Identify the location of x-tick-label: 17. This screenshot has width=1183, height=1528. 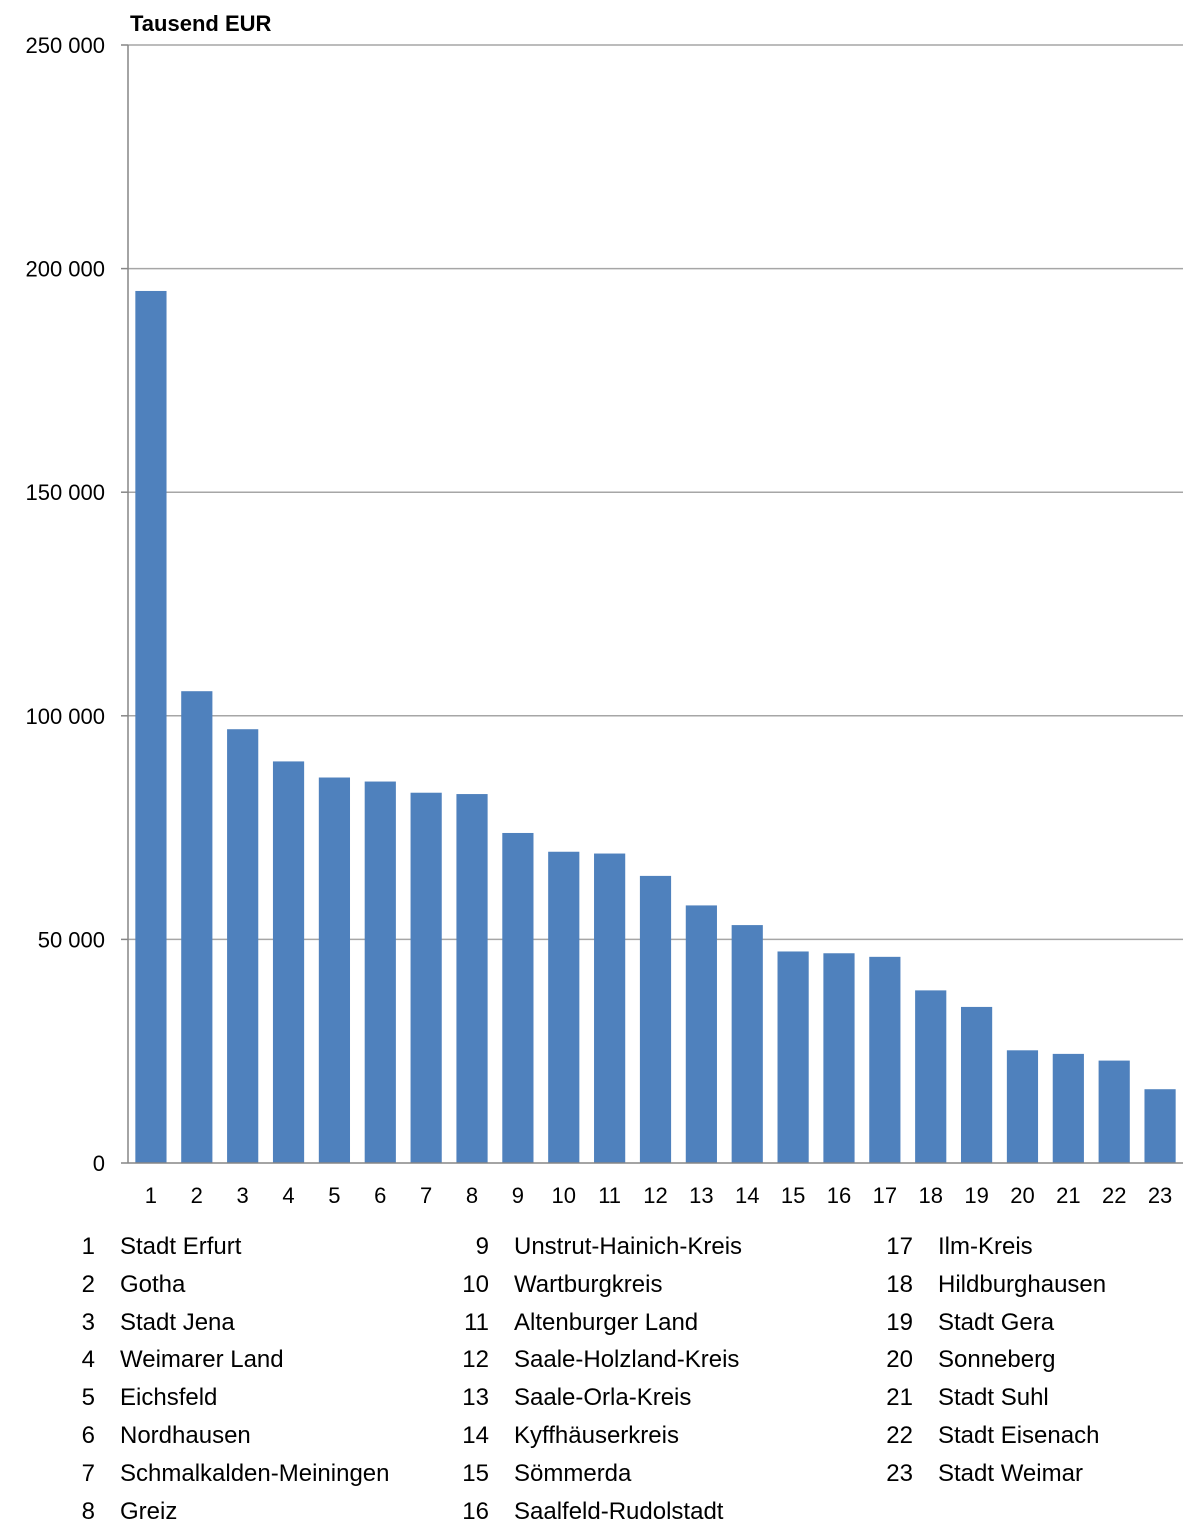
(885, 1195).